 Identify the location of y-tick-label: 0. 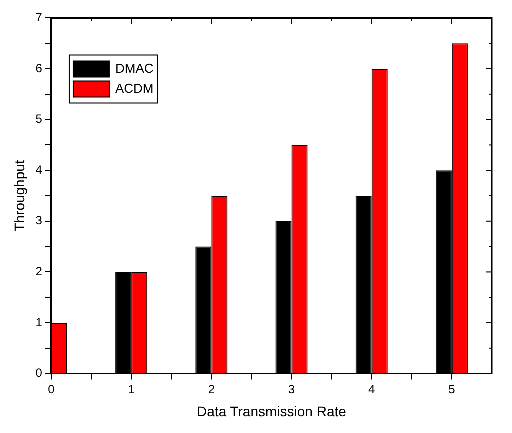
(39, 373).